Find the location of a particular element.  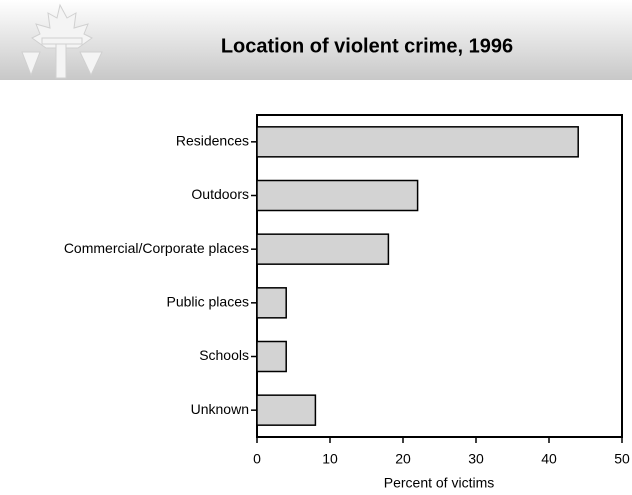

x-tick-label: 20 is located at coordinates (403, 459).